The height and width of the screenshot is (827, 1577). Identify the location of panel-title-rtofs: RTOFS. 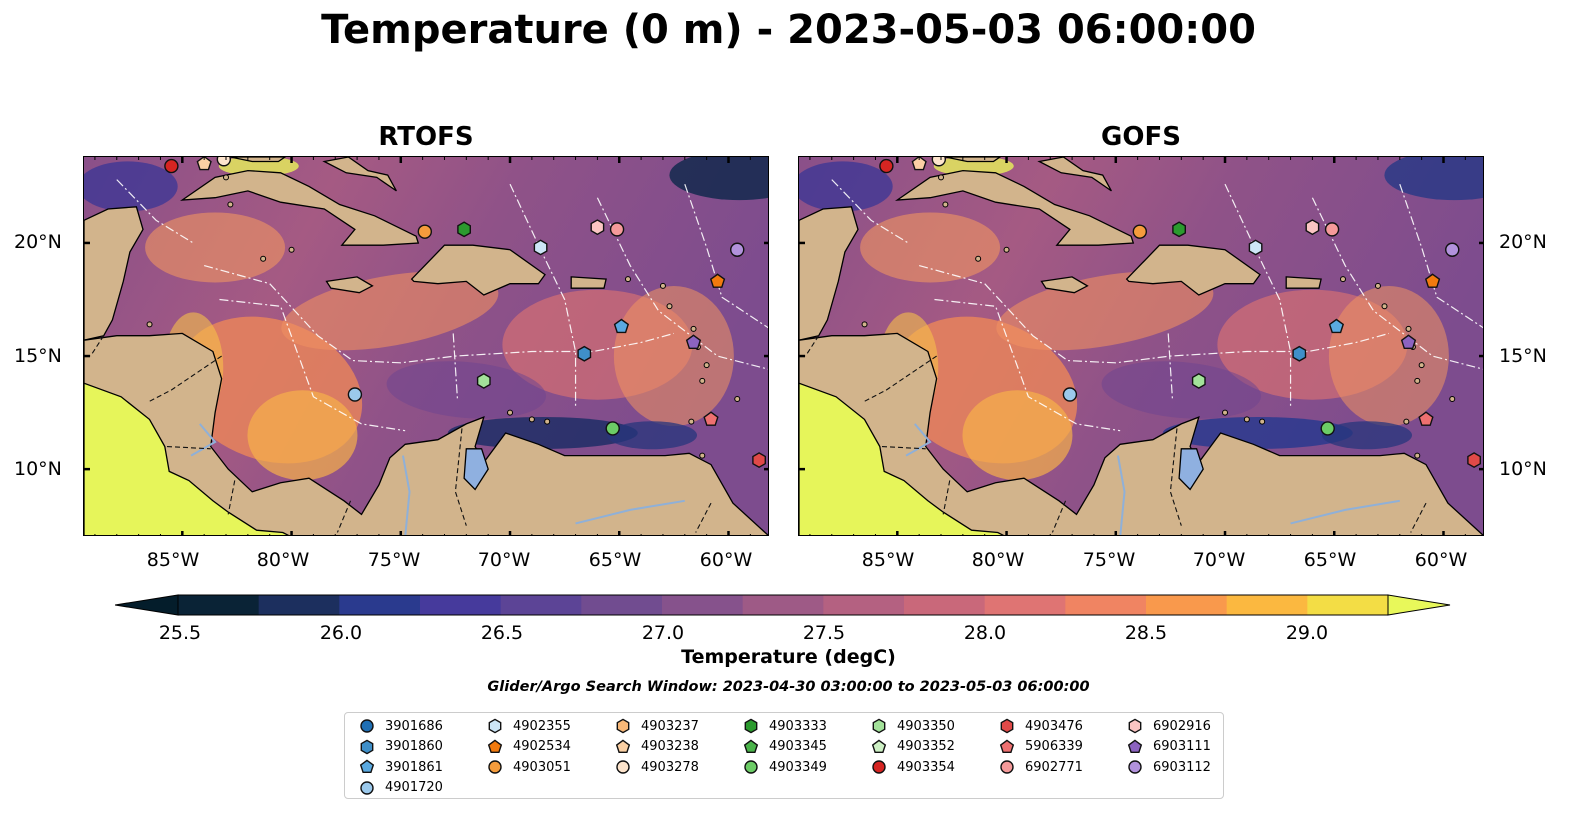
(426, 137).